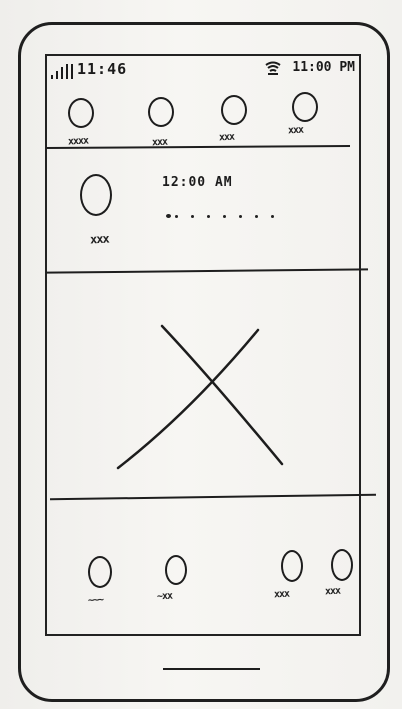  I want to click on status-right: 11:00 PM, so click(309, 67).